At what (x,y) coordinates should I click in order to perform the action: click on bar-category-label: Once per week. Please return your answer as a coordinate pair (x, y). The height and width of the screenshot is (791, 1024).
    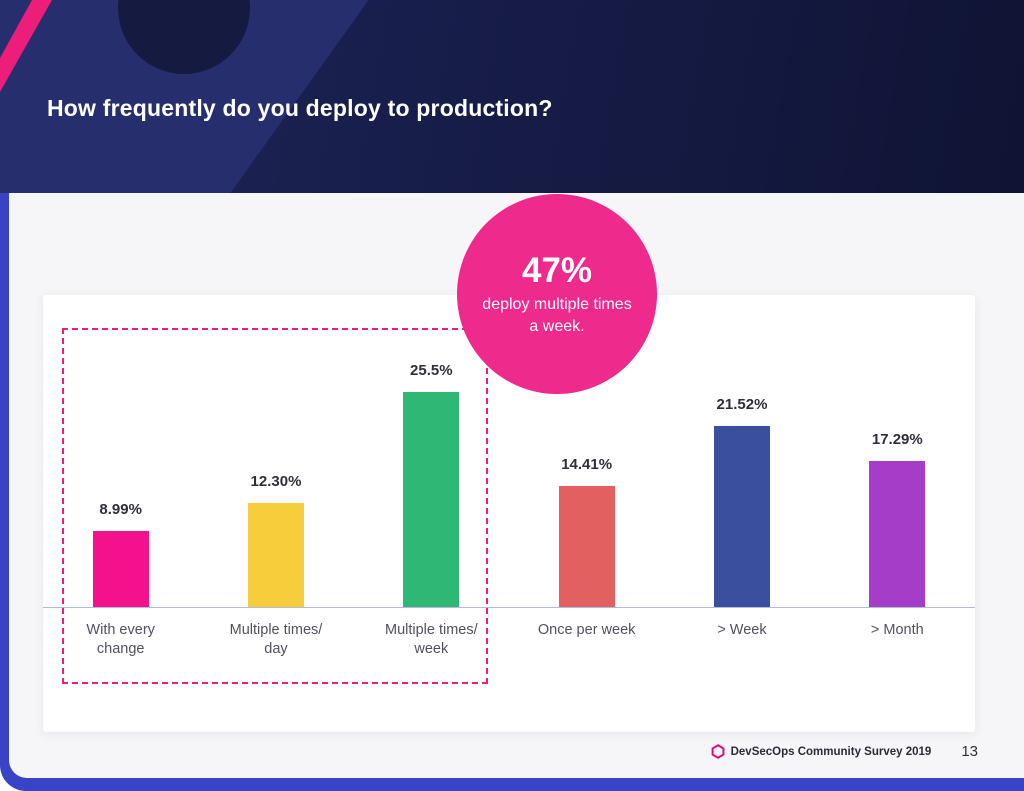
    Looking at the image, I should click on (586, 630).